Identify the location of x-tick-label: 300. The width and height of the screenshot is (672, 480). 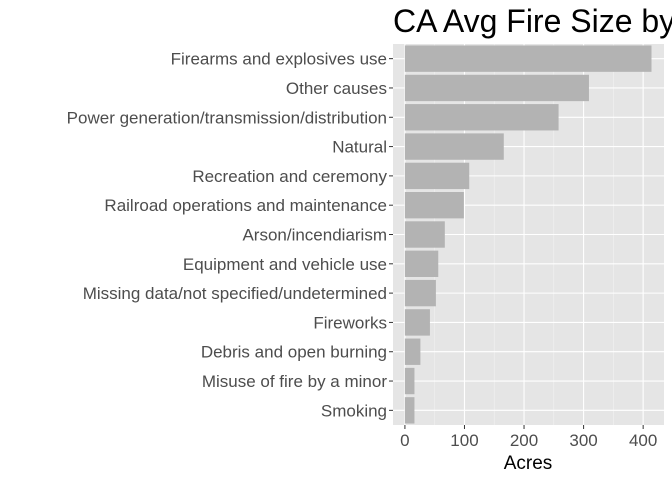
(583, 440).